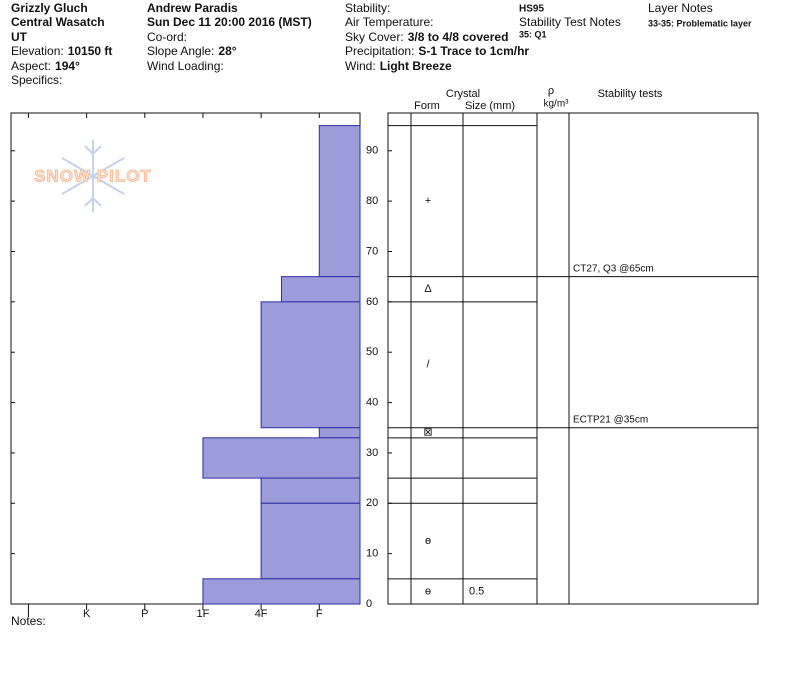  I want to click on x-tick-label: 4F, so click(261, 614).